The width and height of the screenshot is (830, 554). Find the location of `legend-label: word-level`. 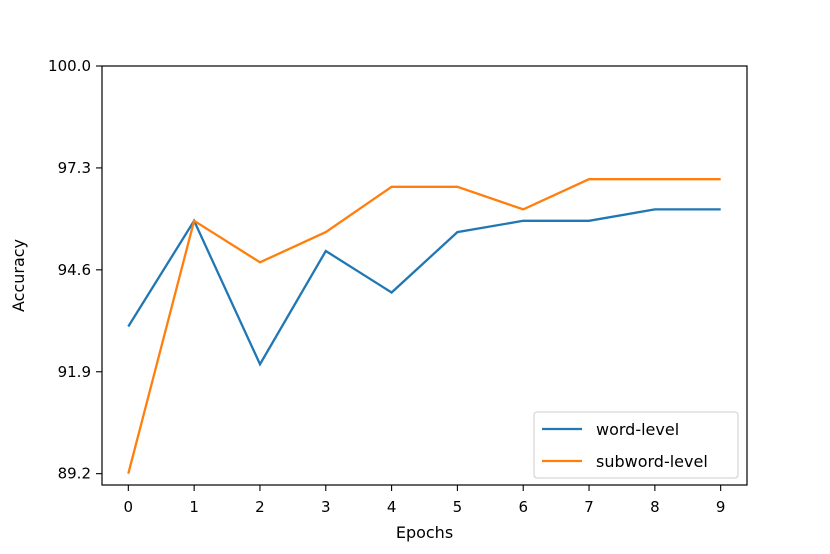

legend-label: word-level is located at coordinates (637, 429).